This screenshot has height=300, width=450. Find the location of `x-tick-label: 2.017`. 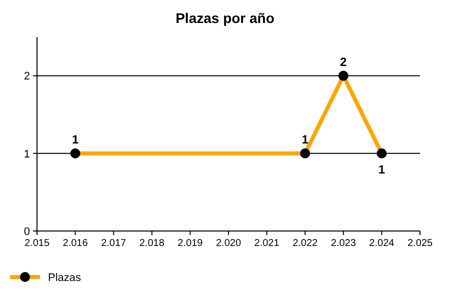

x-tick-label: 2.017 is located at coordinates (114, 243).